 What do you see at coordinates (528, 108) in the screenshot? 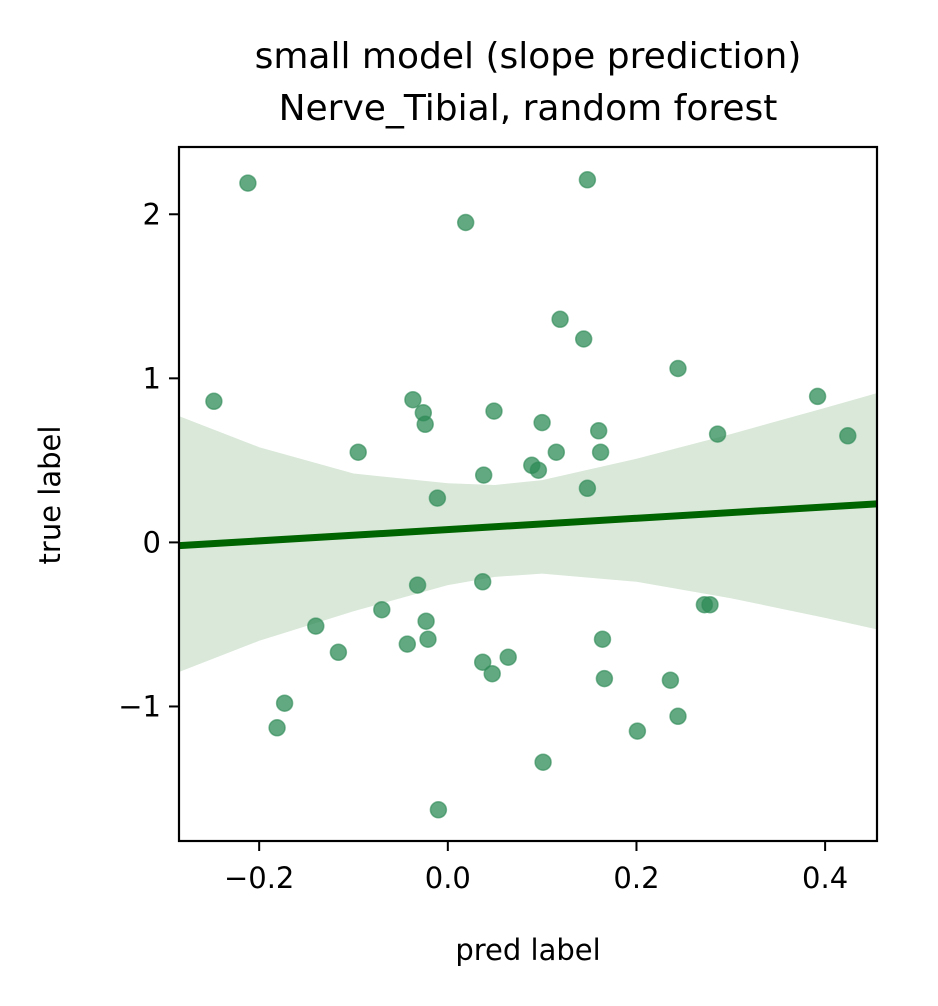
I see `chart-title-line-2: Nerve_Tibial, random forest` at bounding box center [528, 108].